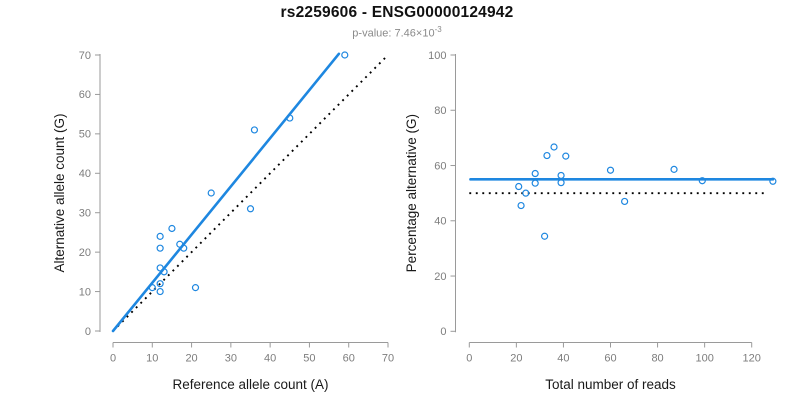 This screenshot has height=400, width=800. What do you see at coordinates (191, 359) in the screenshot?
I see `left-x-tick-label: 20` at bounding box center [191, 359].